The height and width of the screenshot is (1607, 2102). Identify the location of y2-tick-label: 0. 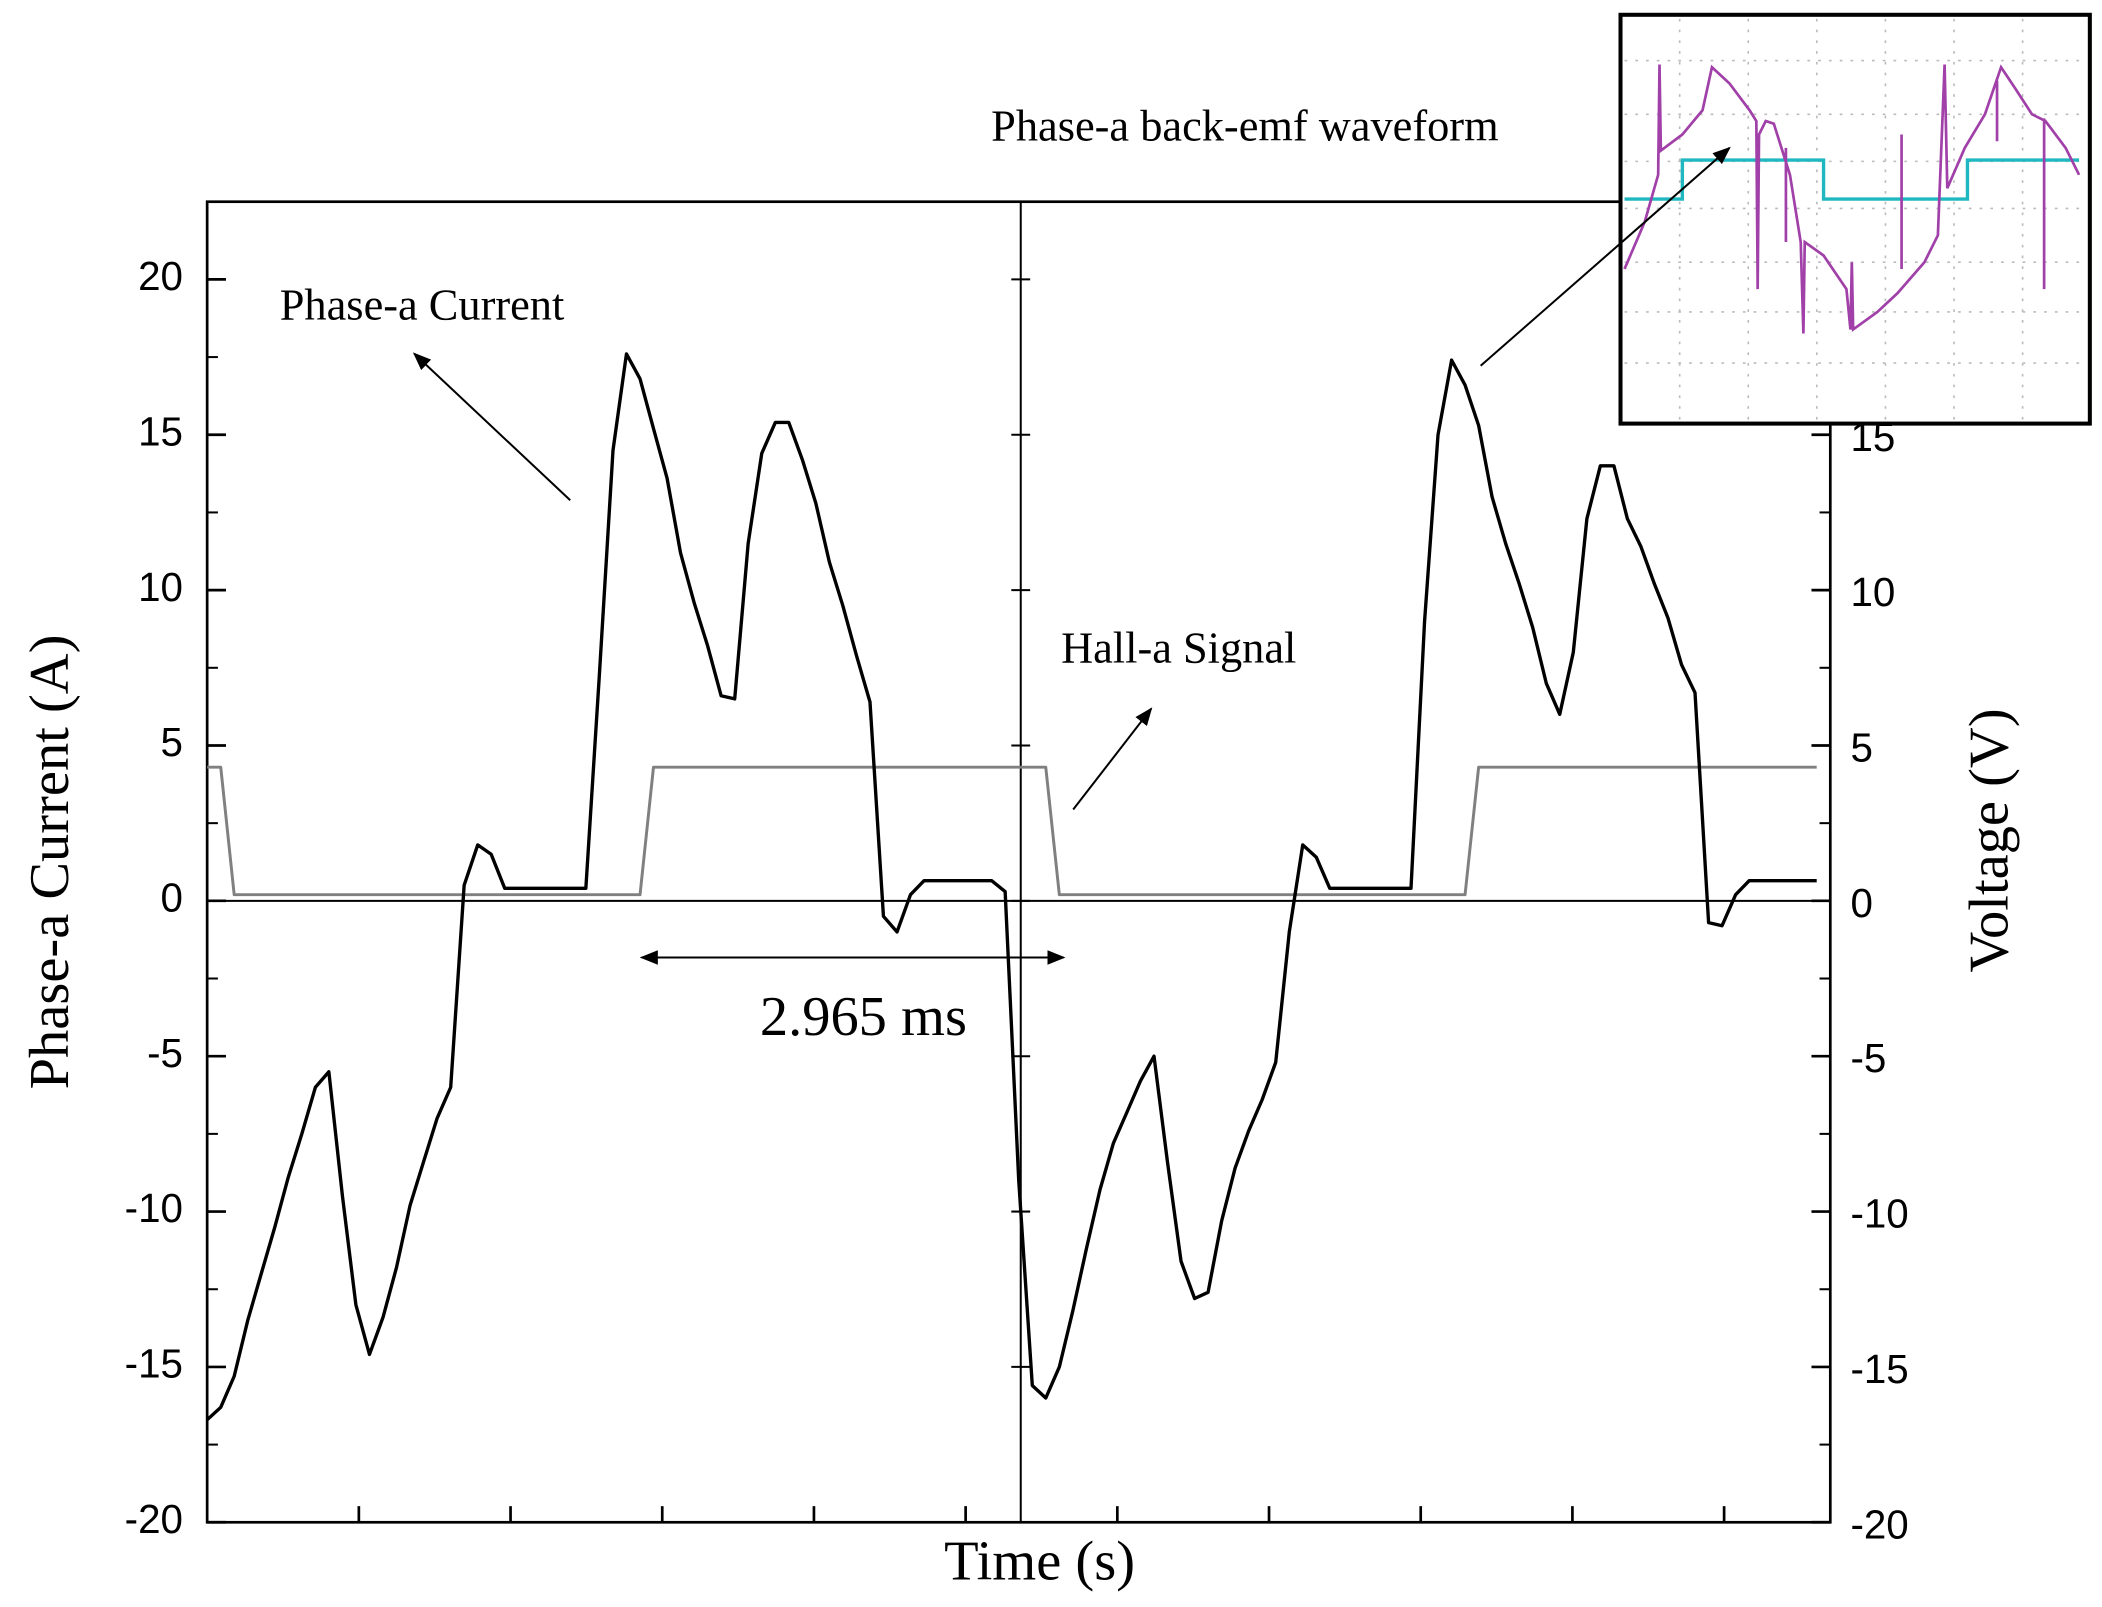
(1861, 903).